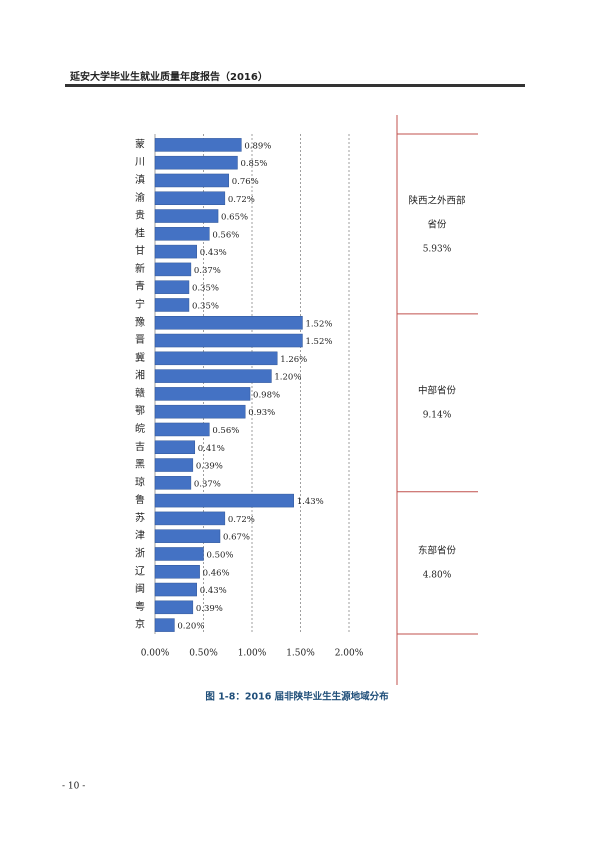 The width and height of the screenshot is (595, 842). I want to click on y-tick-label: 粤, so click(140, 606).